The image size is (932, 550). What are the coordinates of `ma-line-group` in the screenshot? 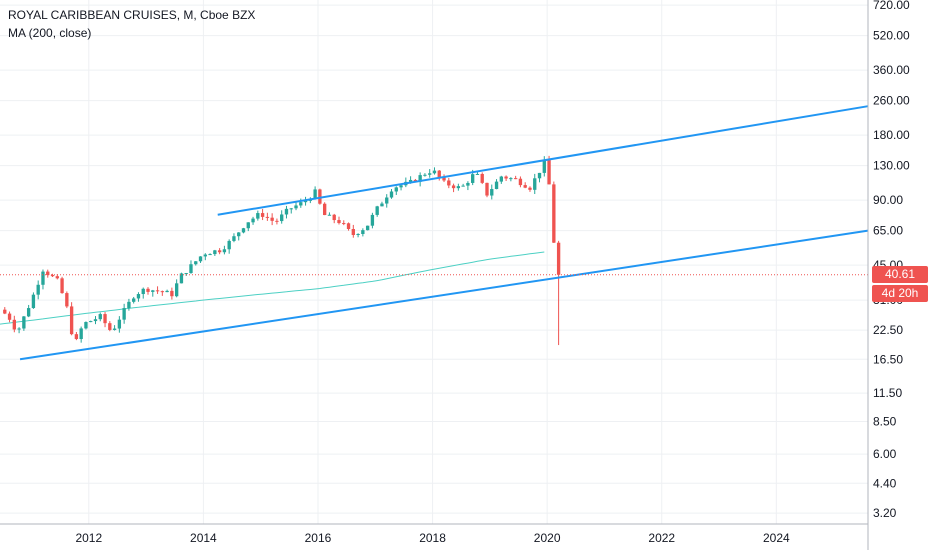 It's located at (272, 288).